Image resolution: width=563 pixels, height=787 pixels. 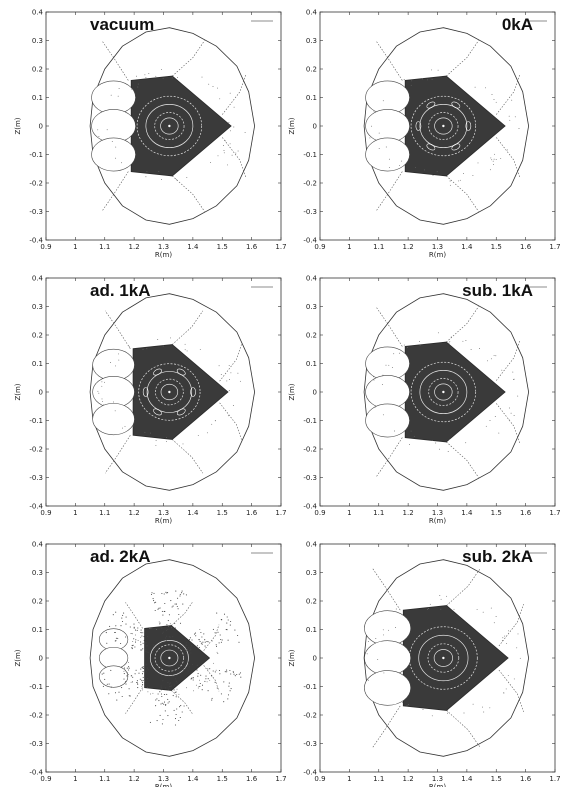 What do you see at coordinates (292, 657) in the screenshot?
I see `y-axis-label: Z(m)` at bounding box center [292, 657].